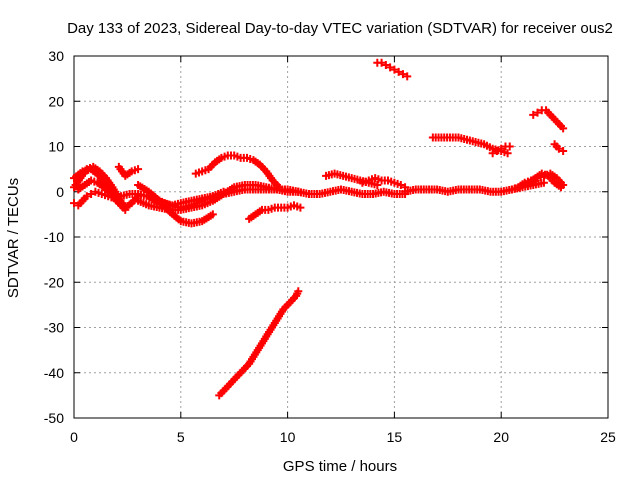 The image size is (640, 480). What do you see at coordinates (56, 147) in the screenshot?
I see `y-tick-label: 10` at bounding box center [56, 147].